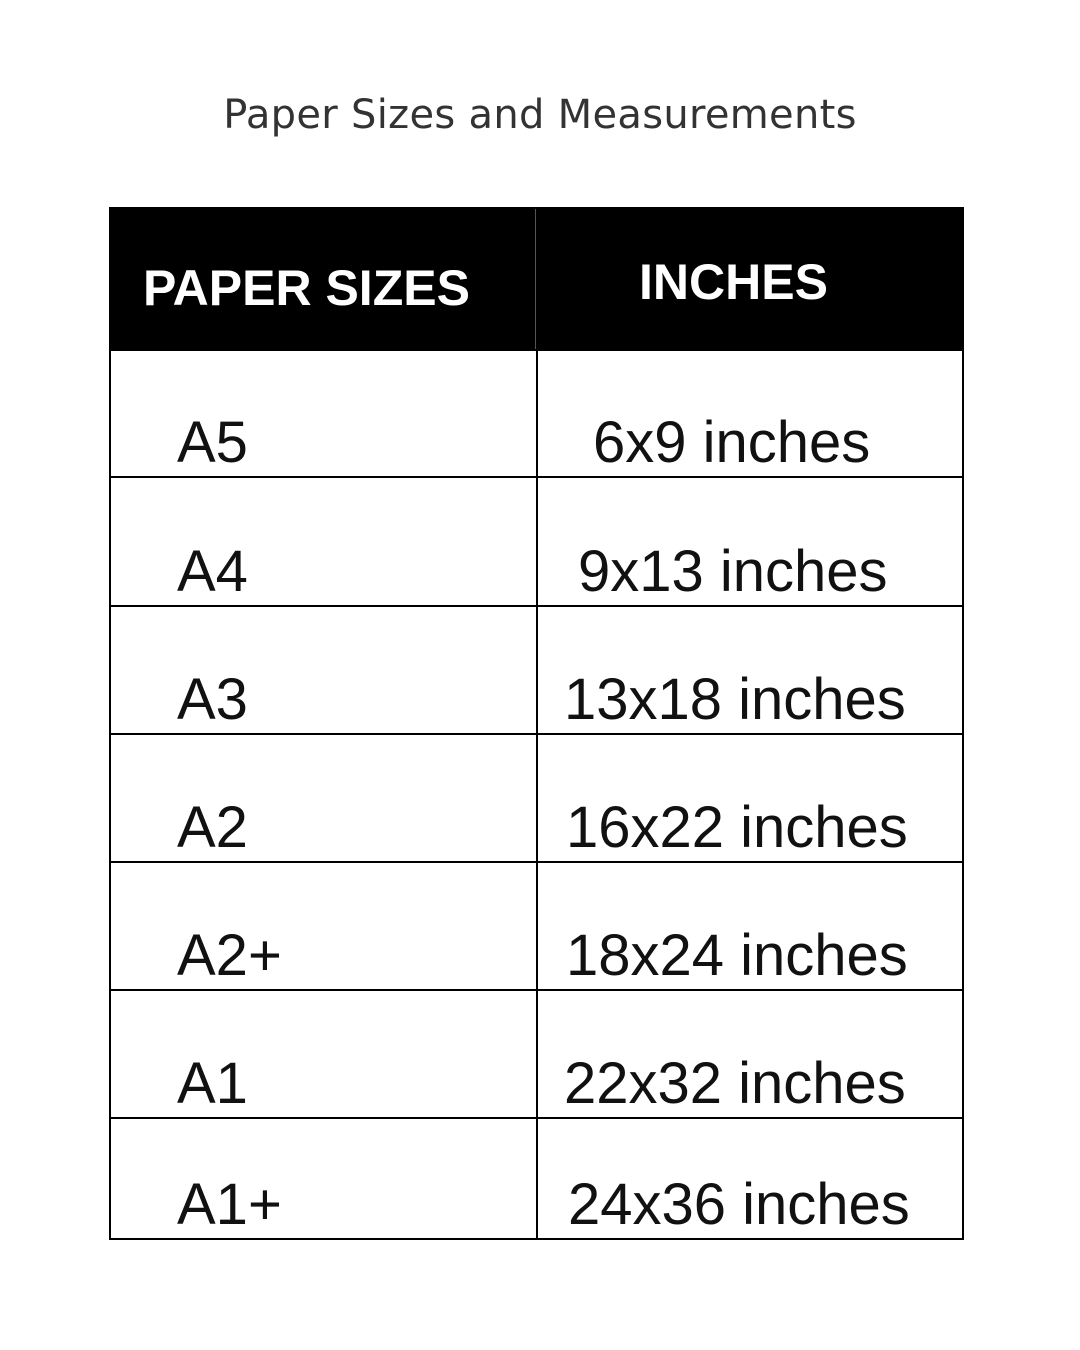 This screenshot has height=1350, width=1080. I want to click on table-row: A4 9x13 inches, so click(536, 540).